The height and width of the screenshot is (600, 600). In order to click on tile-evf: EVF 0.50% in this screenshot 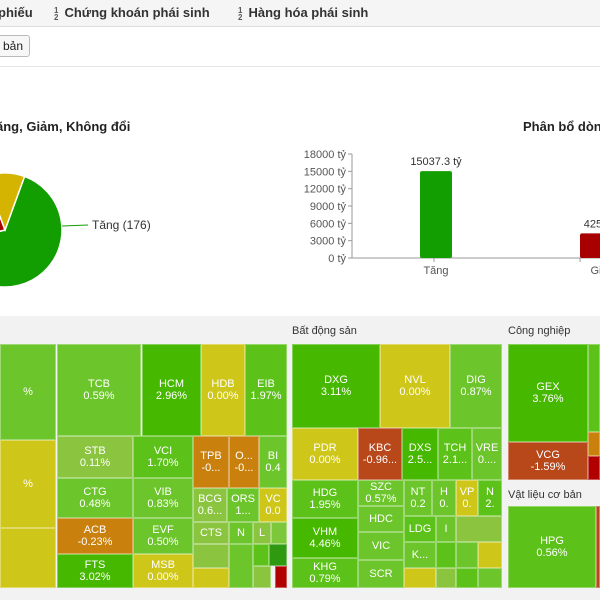, I will do `click(163, 536)`.